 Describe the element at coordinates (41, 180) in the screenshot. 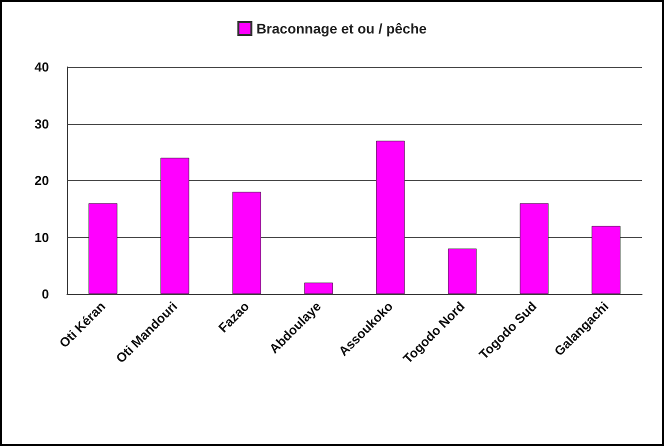

I see `y-tick-label: 20` at that location.